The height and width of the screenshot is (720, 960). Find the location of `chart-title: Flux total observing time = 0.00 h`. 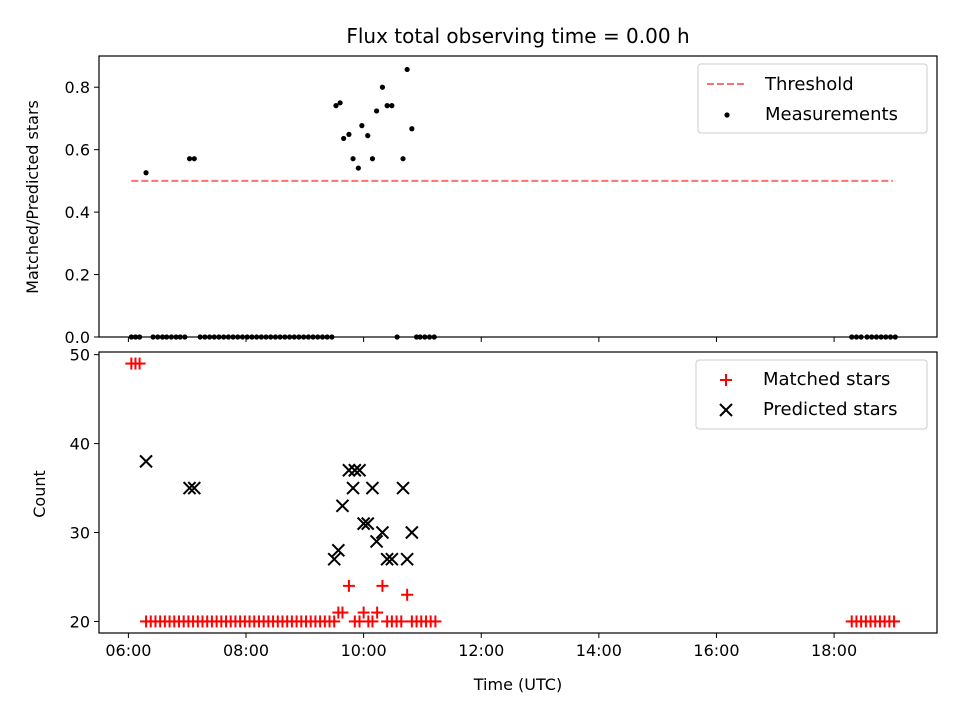

chart-title: Flux total observing time = 0.00 h is located at coordinates (517, 36).